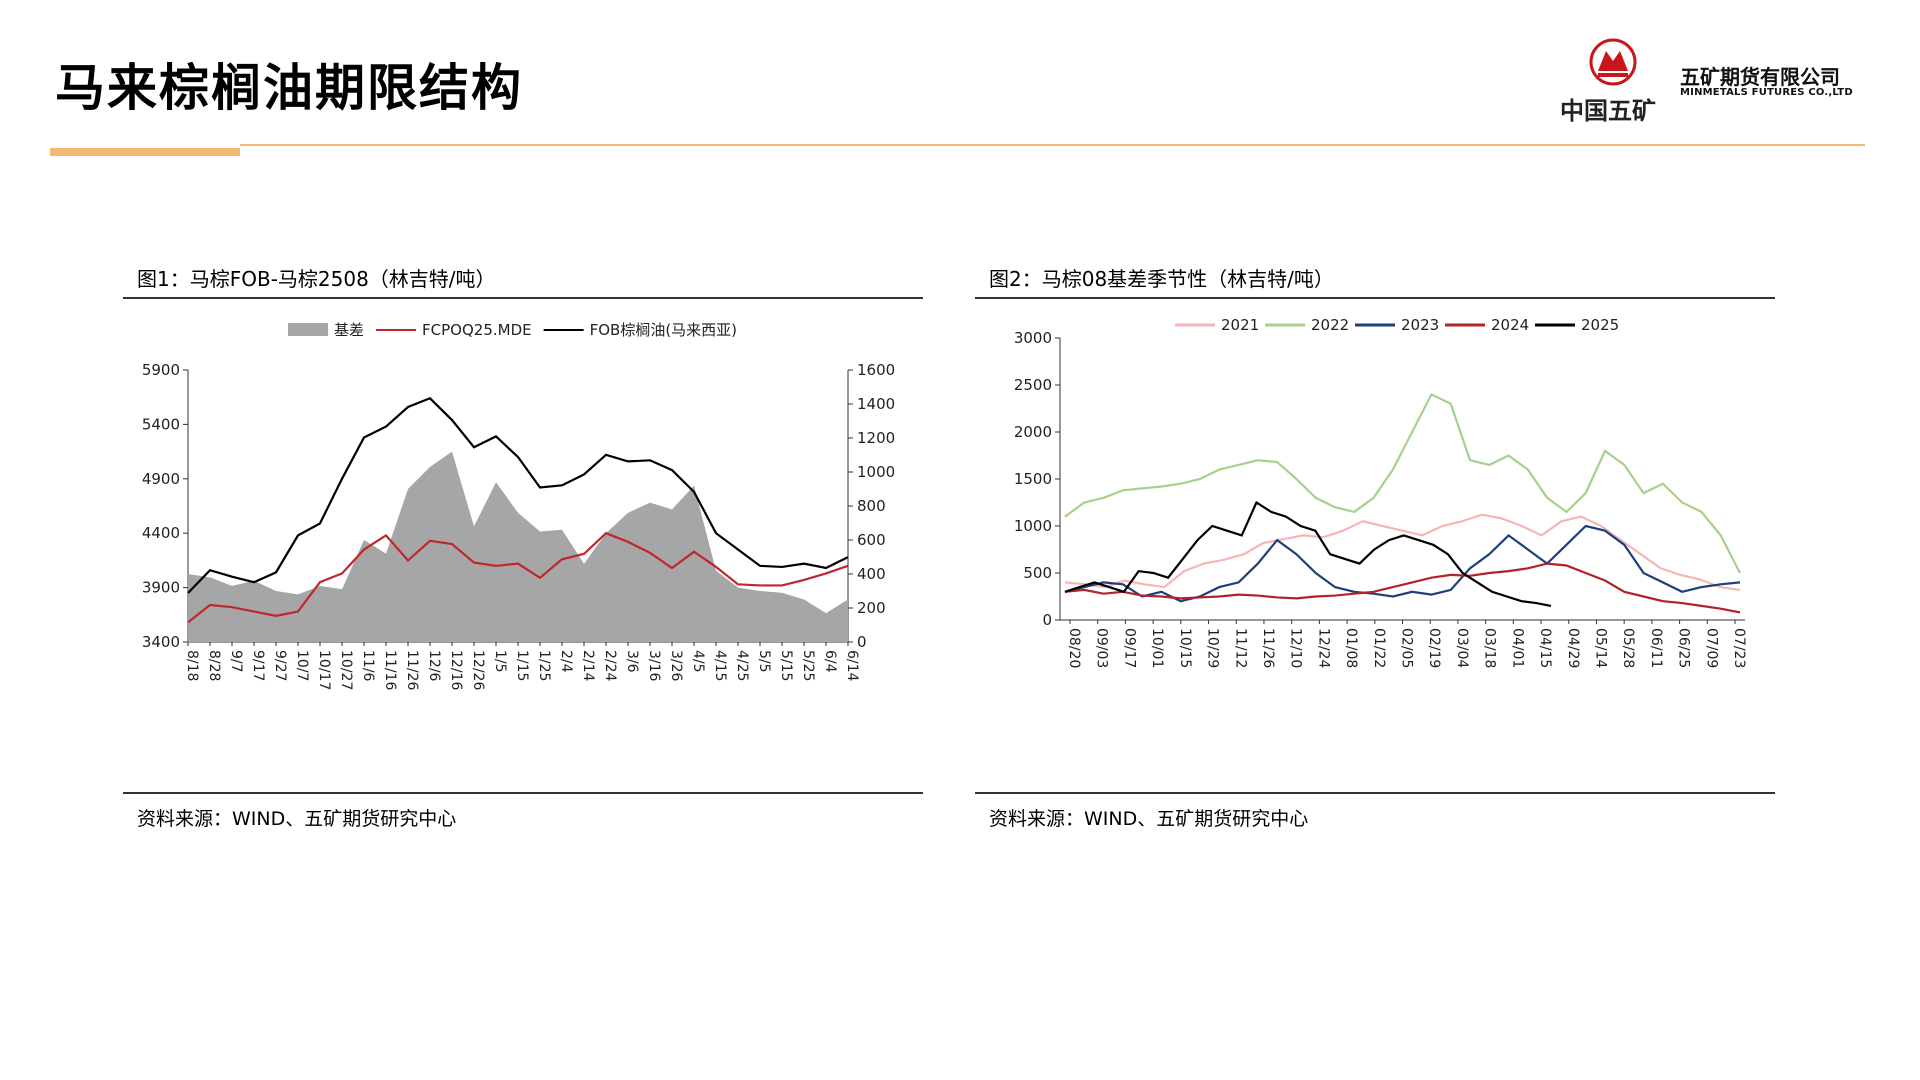  Describe the element at coordinates (720, 665) in the screenshot. I see `x-tick-label: 4/15` at that location.